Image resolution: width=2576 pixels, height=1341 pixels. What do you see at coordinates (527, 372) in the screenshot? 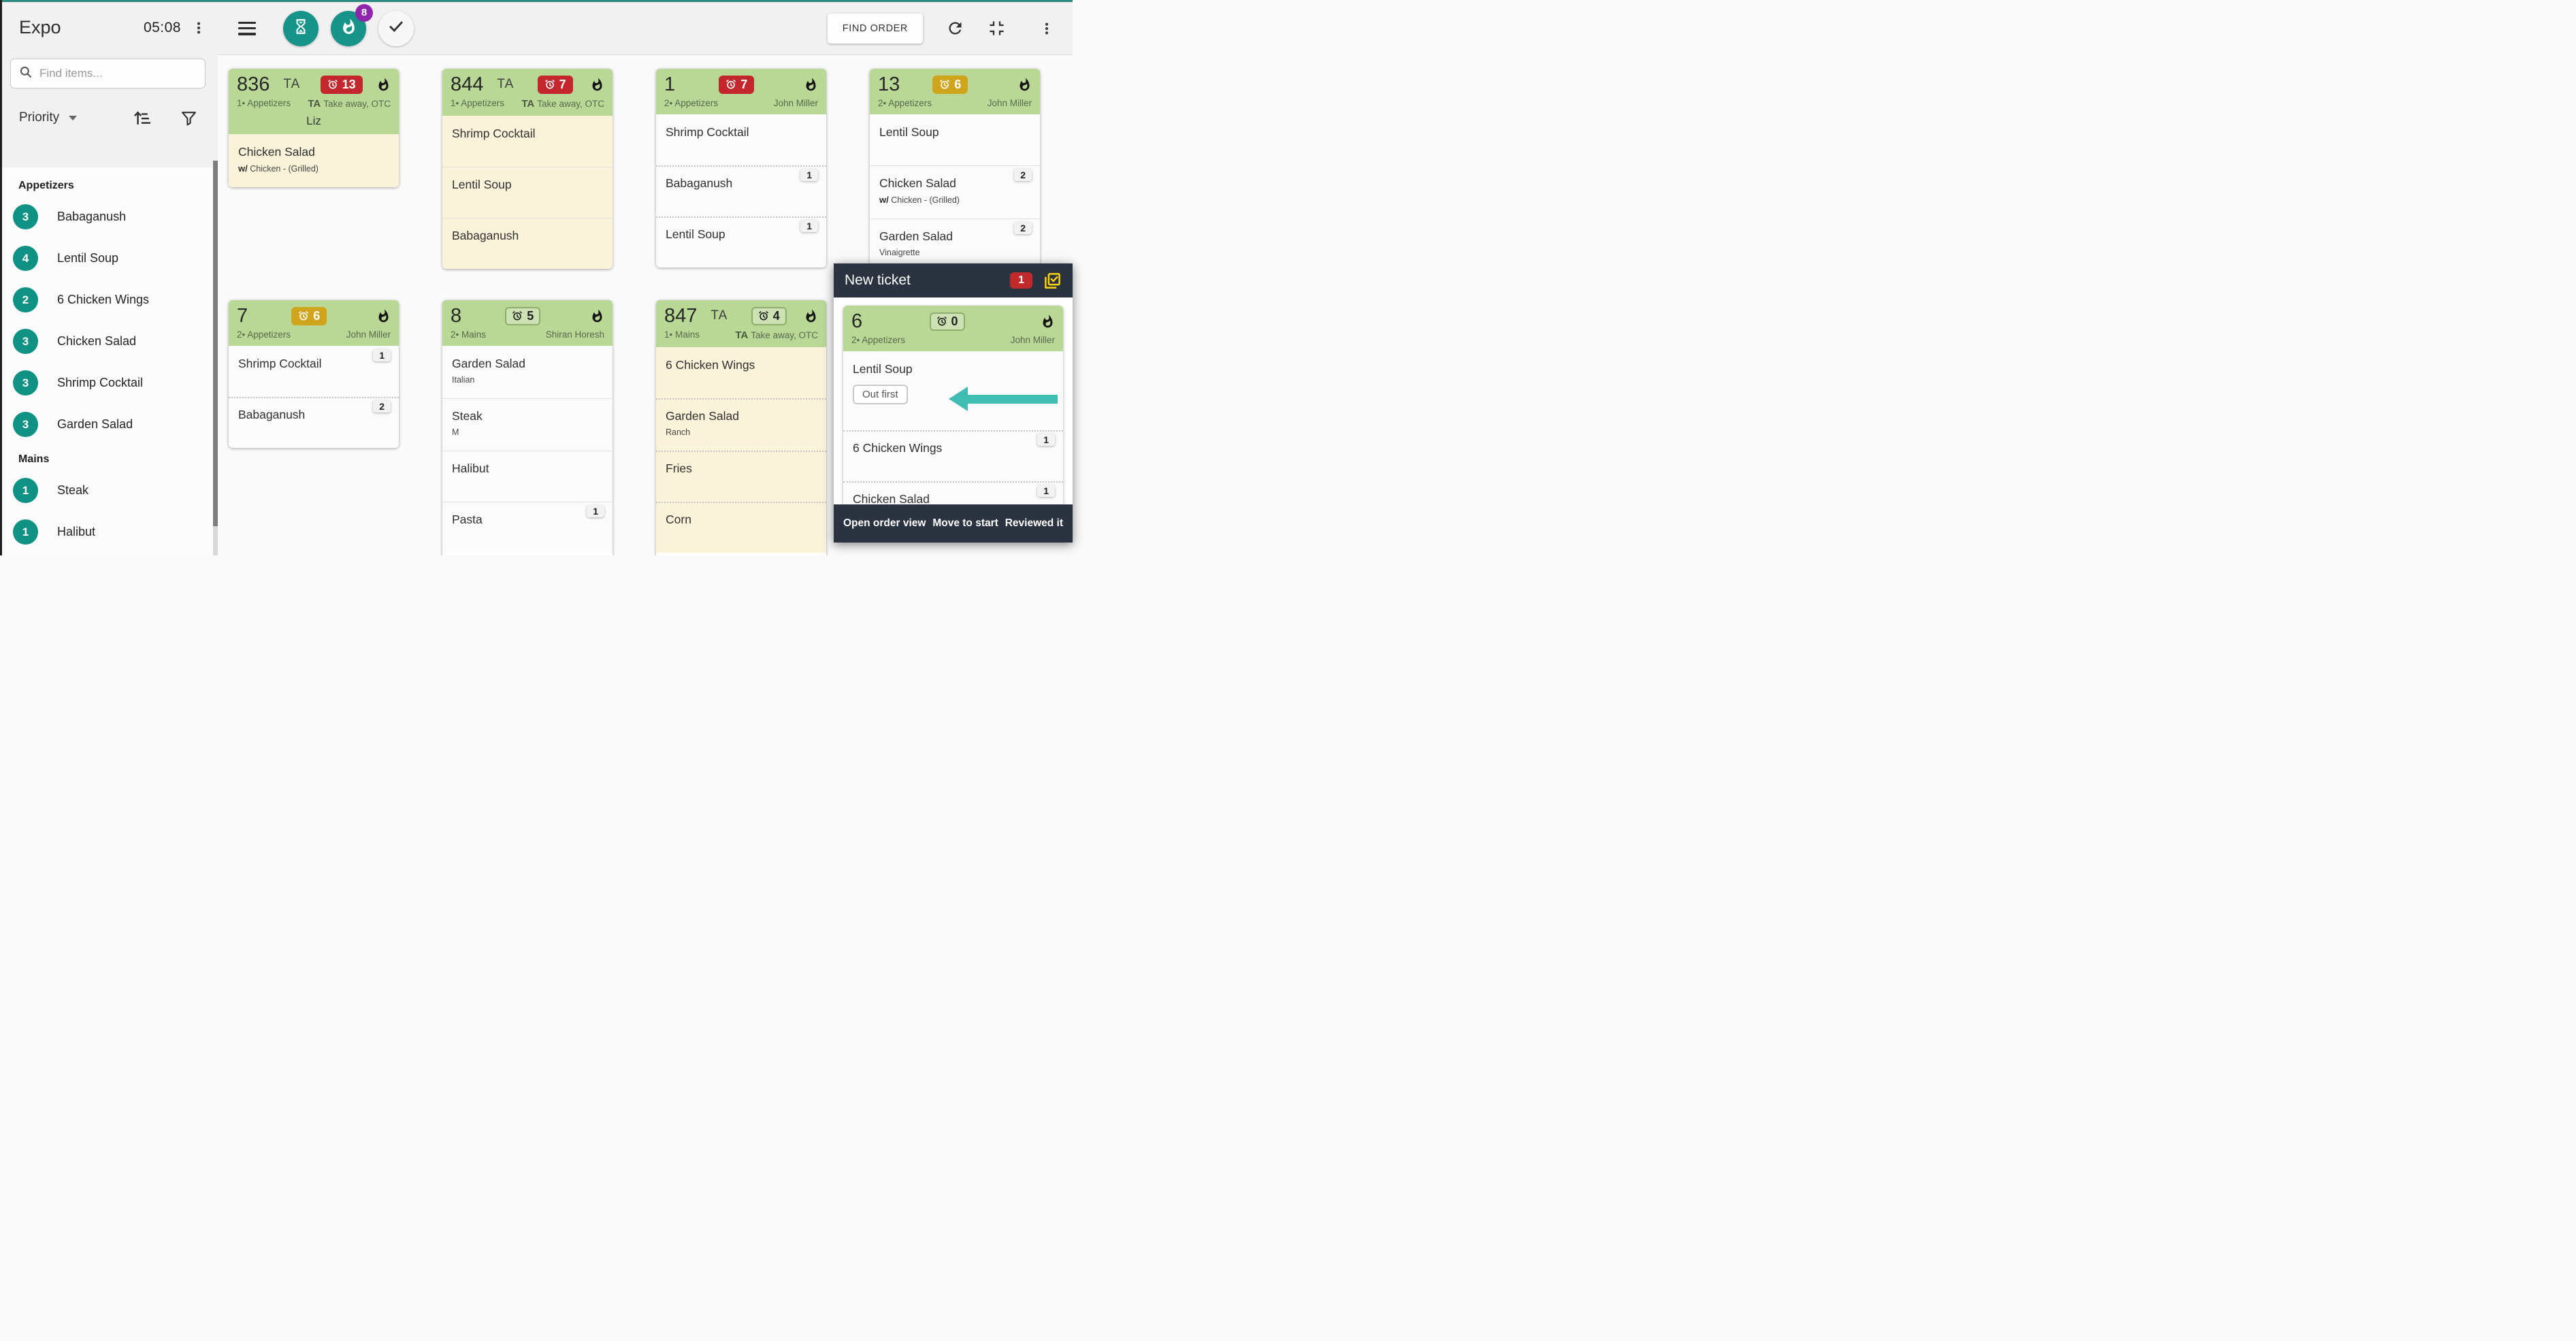
I see `ticket-item: Garden Salad Italian` at bounding box center [527, 372].